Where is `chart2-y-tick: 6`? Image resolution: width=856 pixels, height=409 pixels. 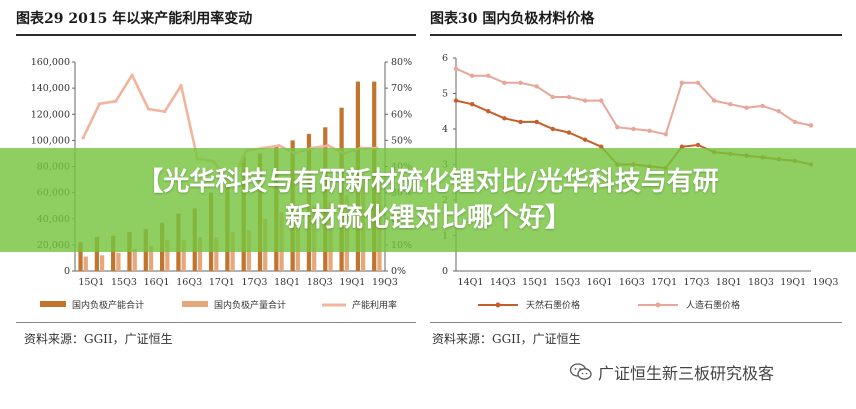
chart2-y-tick: 6 is located at coordinates (445, 58).